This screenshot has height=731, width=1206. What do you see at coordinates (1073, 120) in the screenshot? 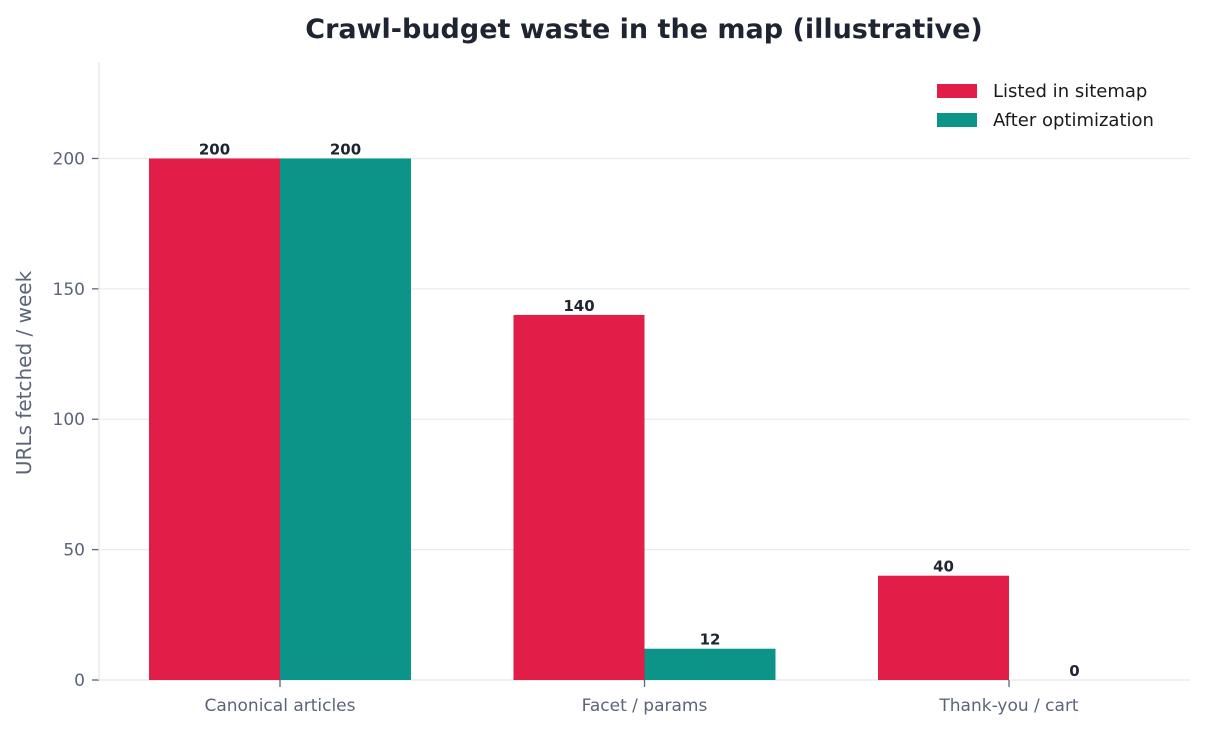
I see `legend-label: After optimization` at bounding box center [1073, 120].